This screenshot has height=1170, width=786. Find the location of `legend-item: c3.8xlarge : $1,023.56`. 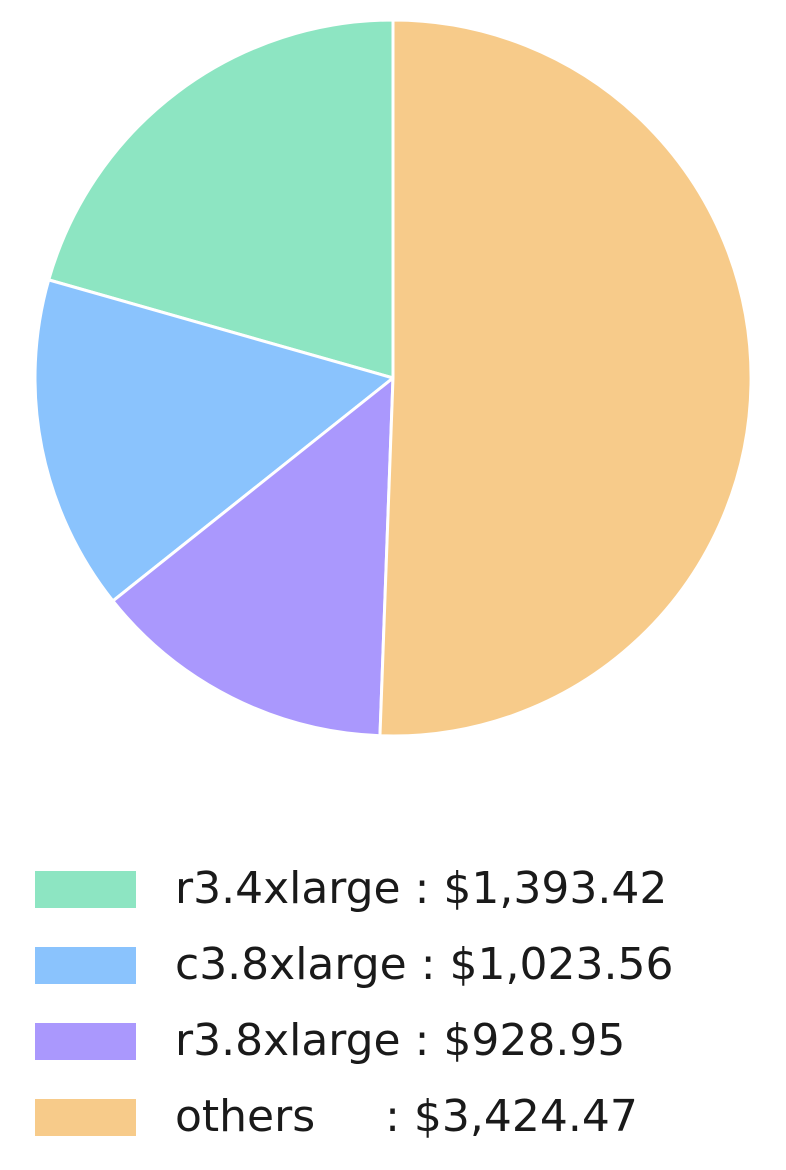

legend-item: c3.8xlarge : $1,023.56 is located at coordinates (354, 965).